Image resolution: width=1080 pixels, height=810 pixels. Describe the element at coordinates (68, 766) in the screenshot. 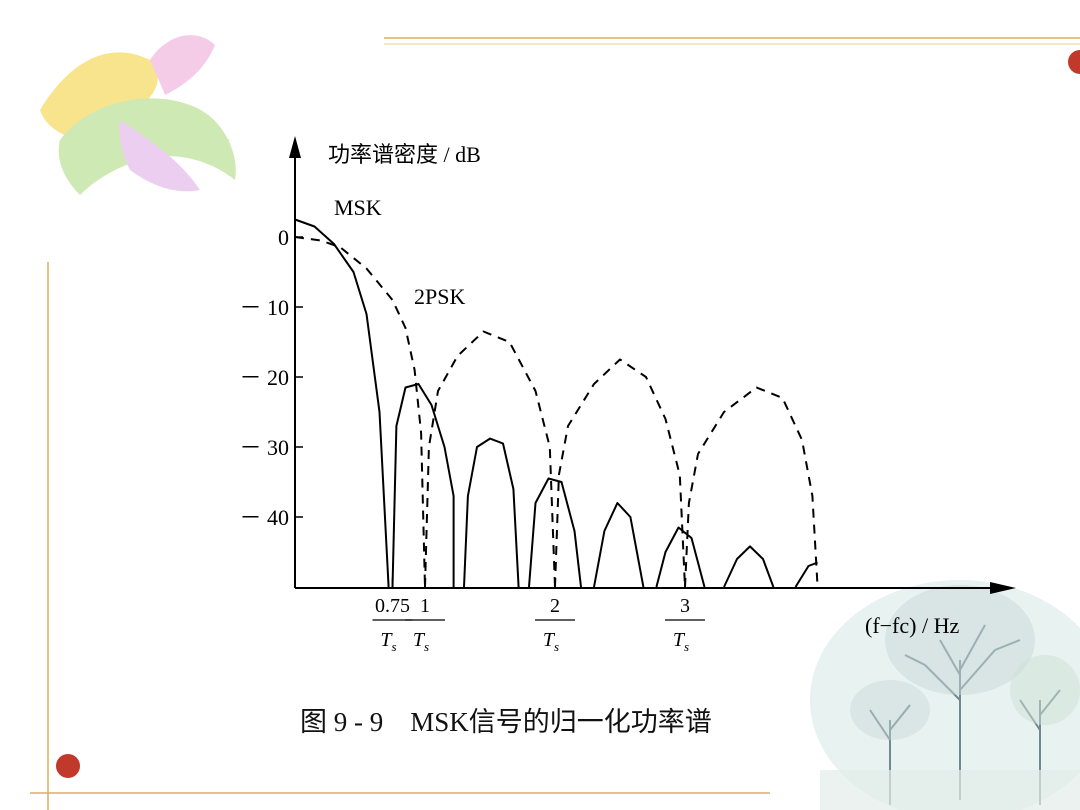

I see `bottom-left-dot` at that location.